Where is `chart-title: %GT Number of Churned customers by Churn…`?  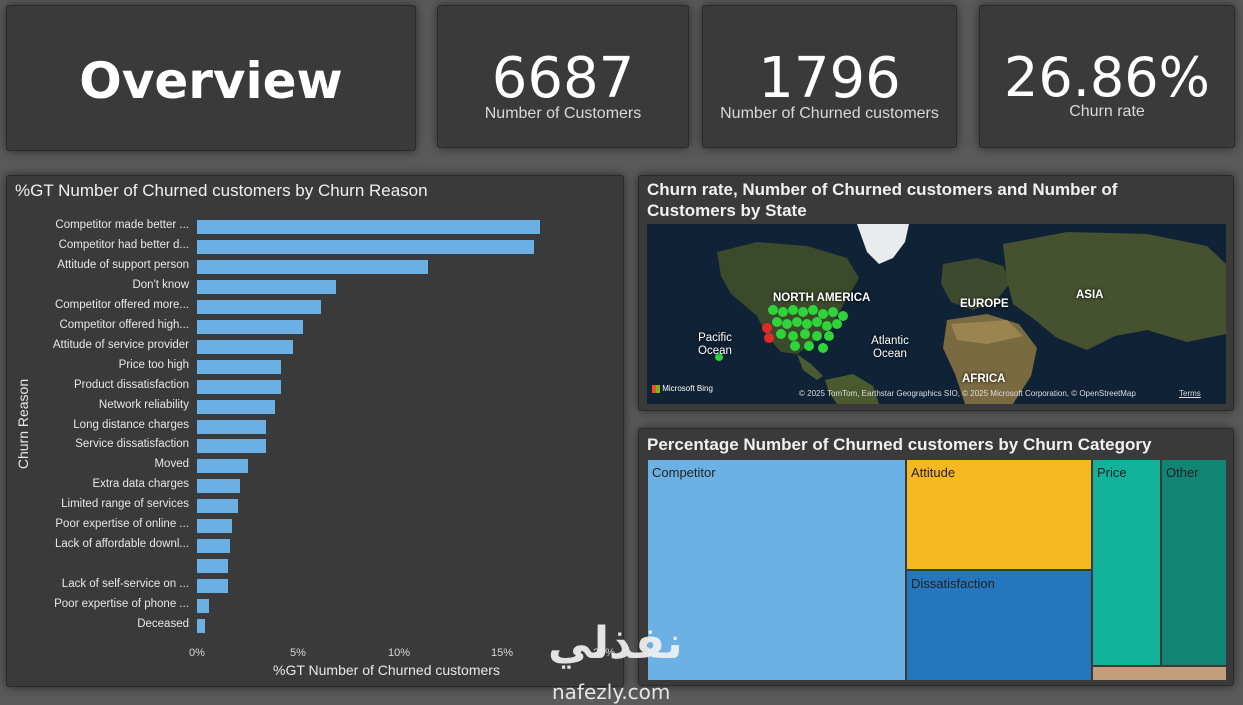 chart-title: %GT Number of Churned customers by Churn… is located at coordinates (221, 190).